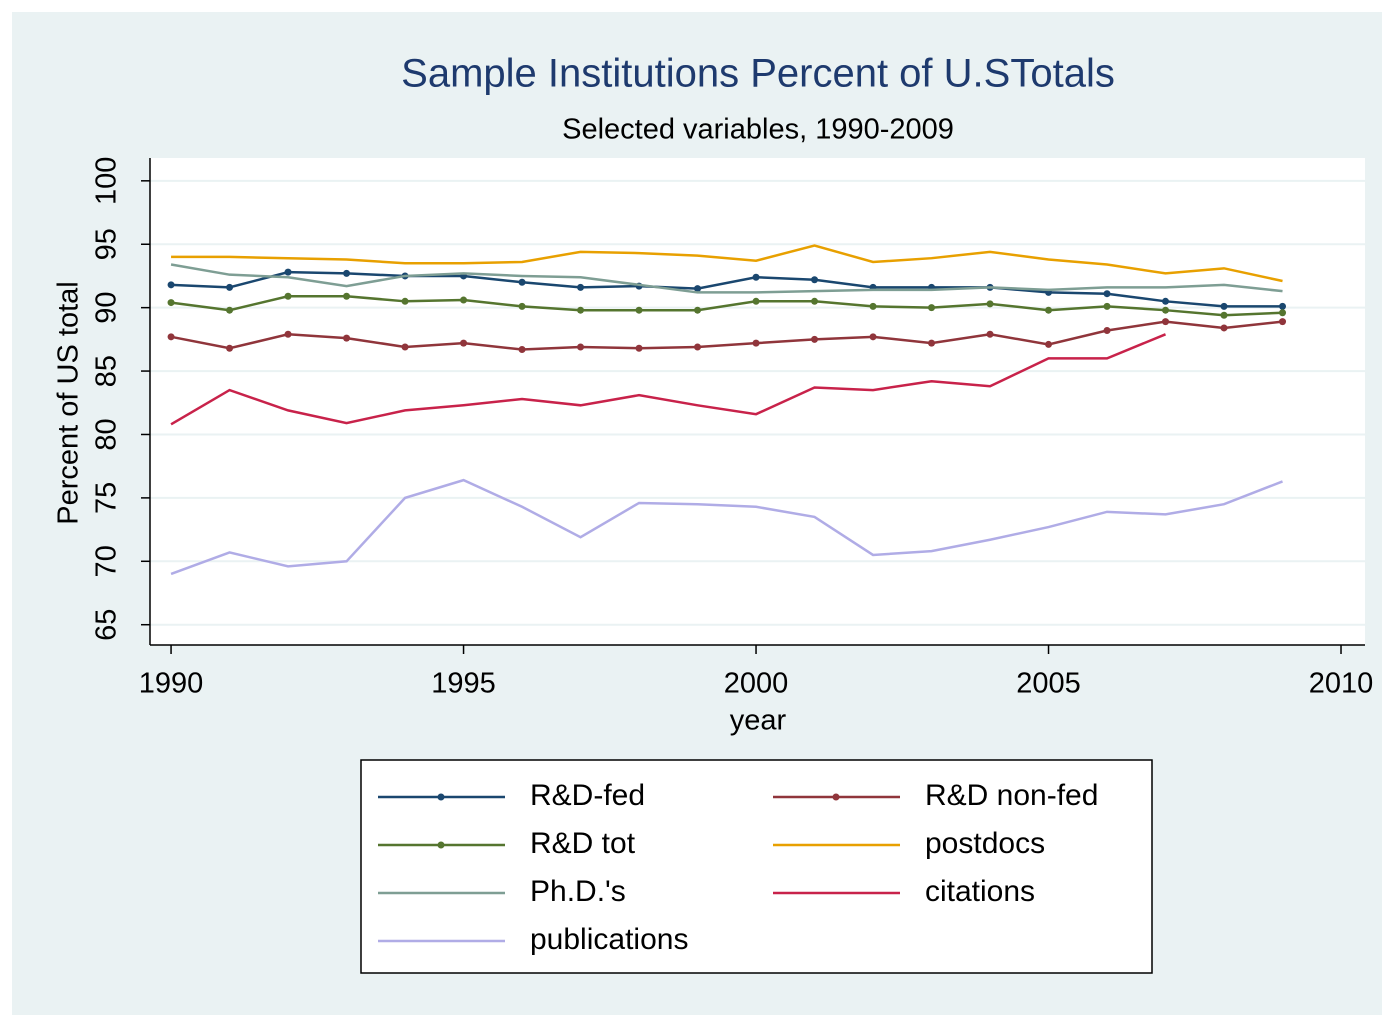  Describe the element at coordinates (107, 561) in the screenshot. I see `y-tick-label: 70` at that location.